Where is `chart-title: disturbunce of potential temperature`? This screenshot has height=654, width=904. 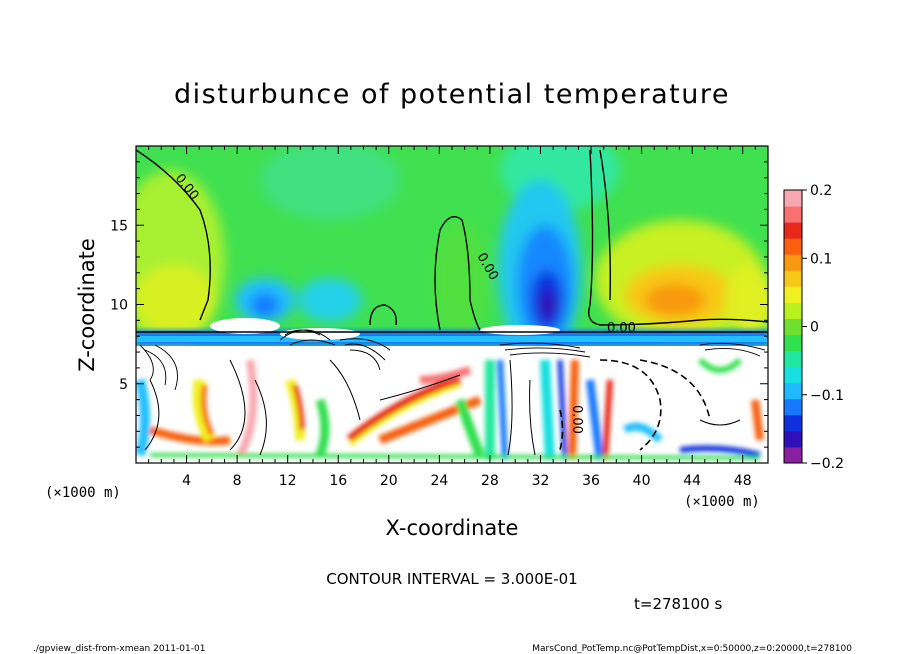 chart-title: disturbunce of potential temperature is located at coordinates (452, 94).